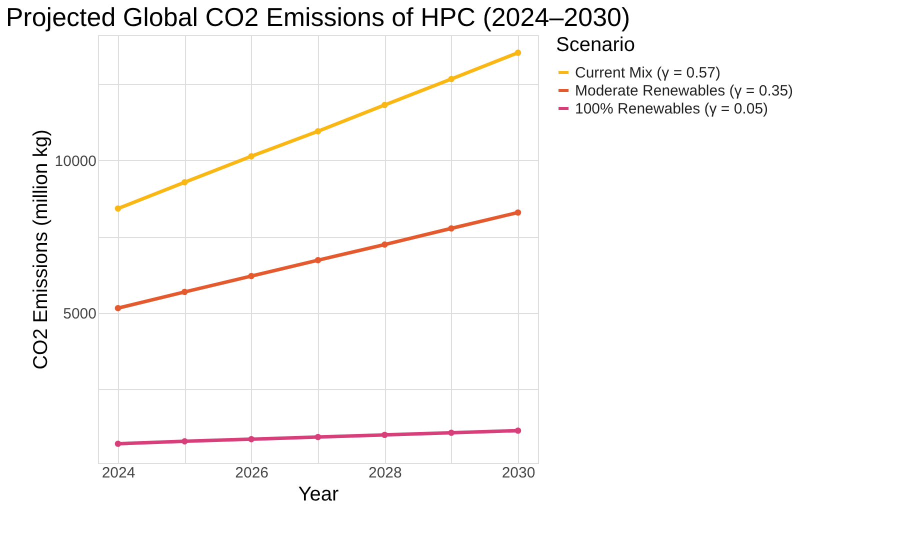 This screenshot has height=537, width=900. I want to click on chart-title: Projected Global CO2 Emissions of HPC (2024–2030), so click(318, 17).